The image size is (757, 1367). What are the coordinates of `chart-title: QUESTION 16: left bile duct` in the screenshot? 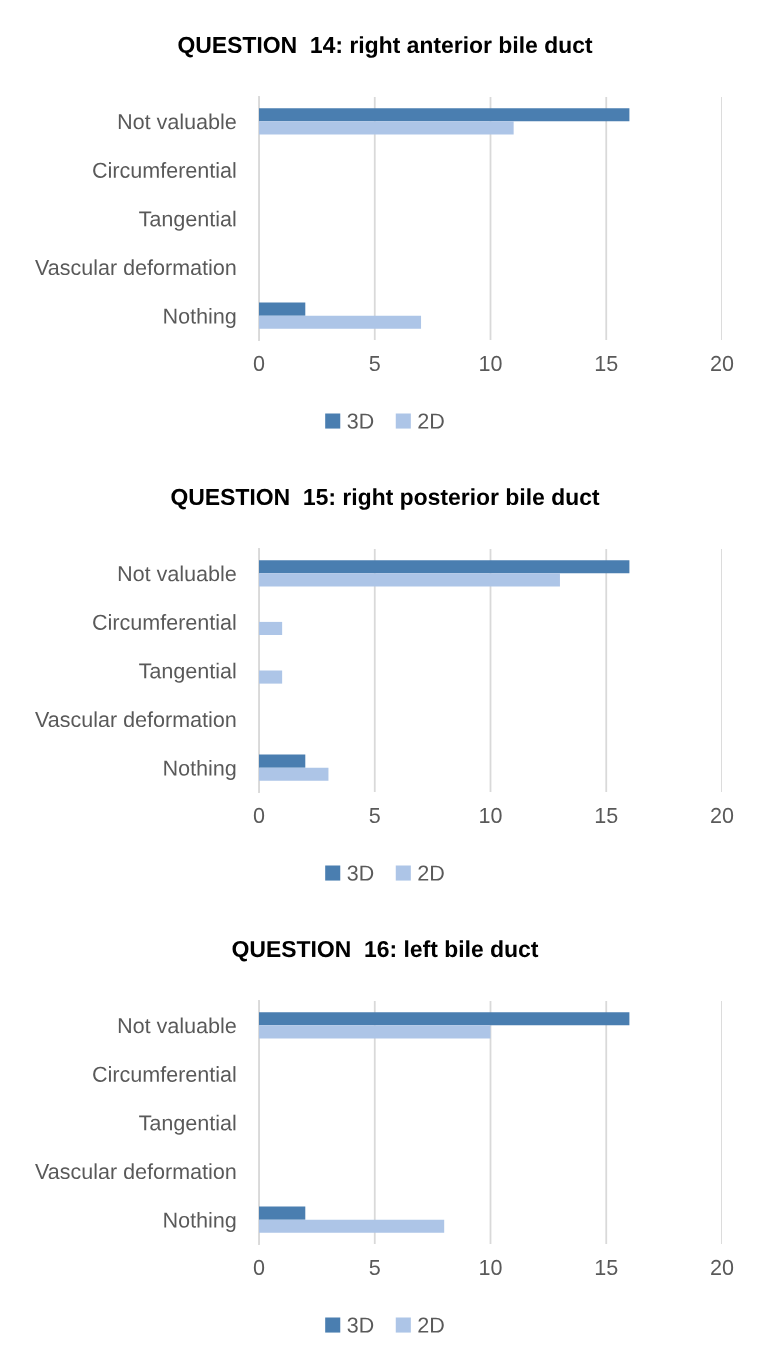 It's located at (385, 951).